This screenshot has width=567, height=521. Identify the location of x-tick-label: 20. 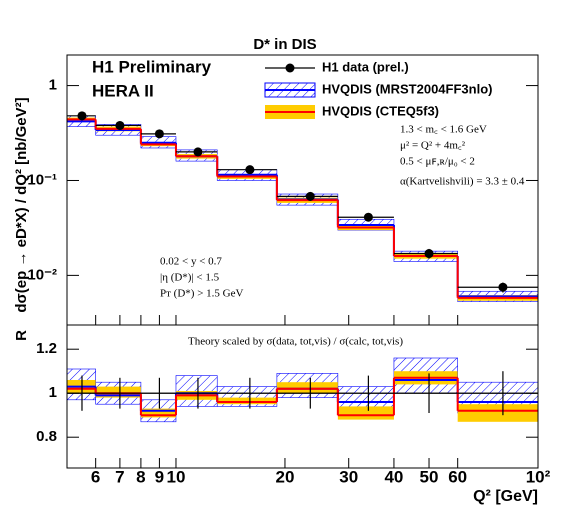
(284, 476).